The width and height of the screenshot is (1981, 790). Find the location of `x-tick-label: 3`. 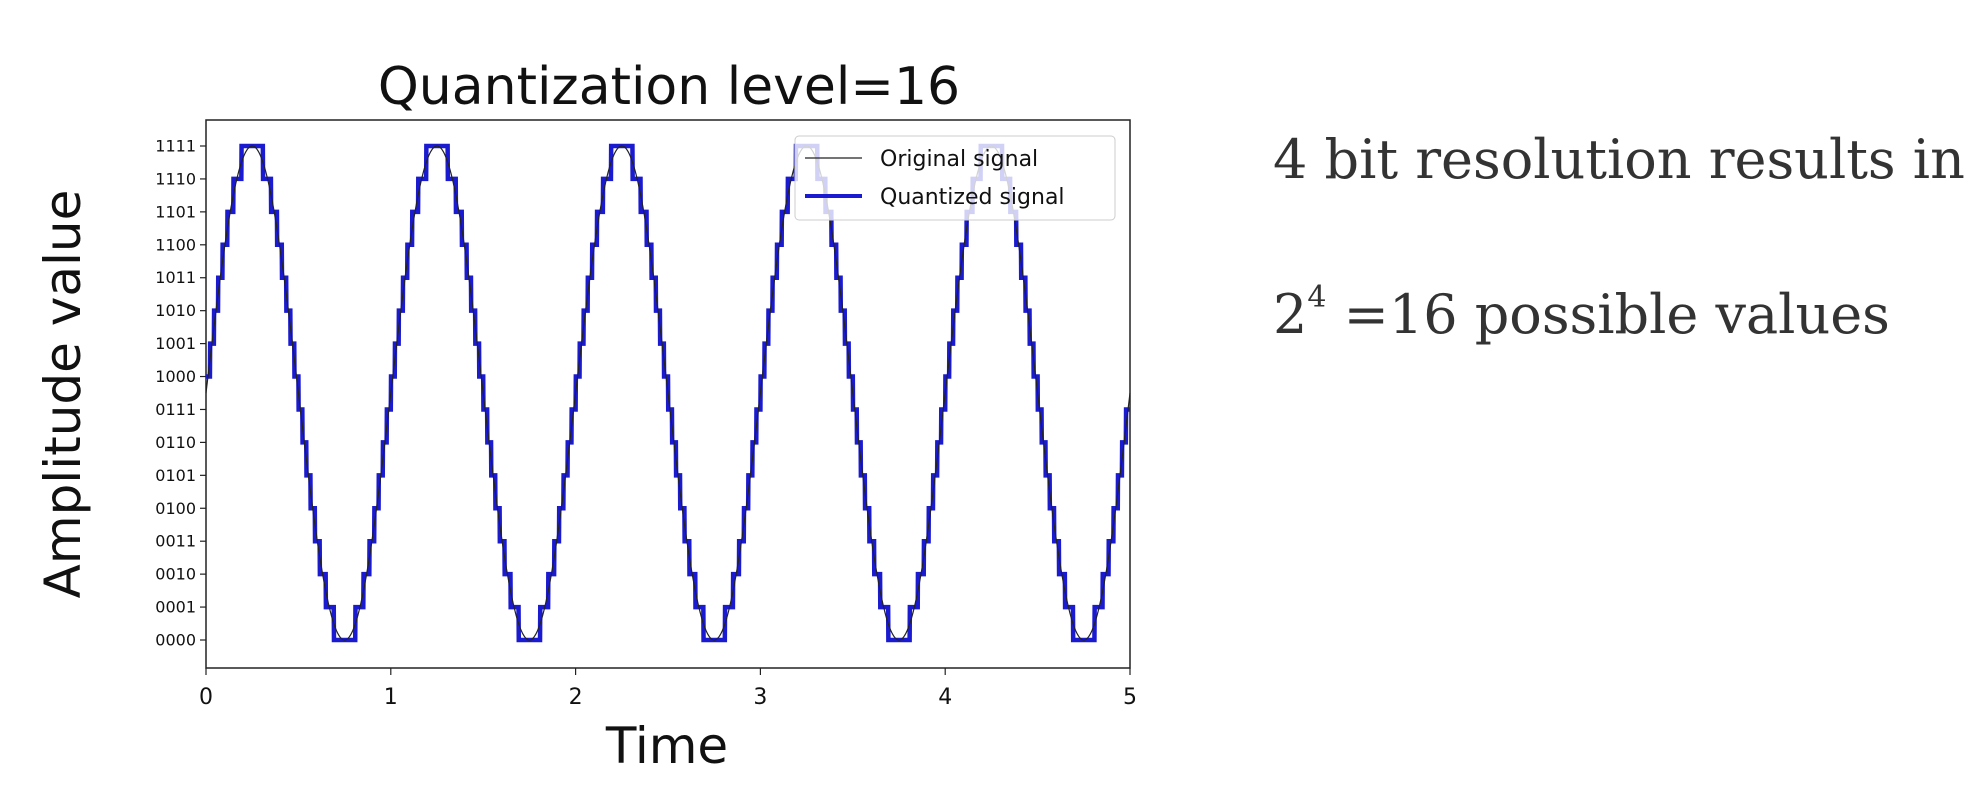

x-tick-label: 3 is located at coordinates (760, 697).